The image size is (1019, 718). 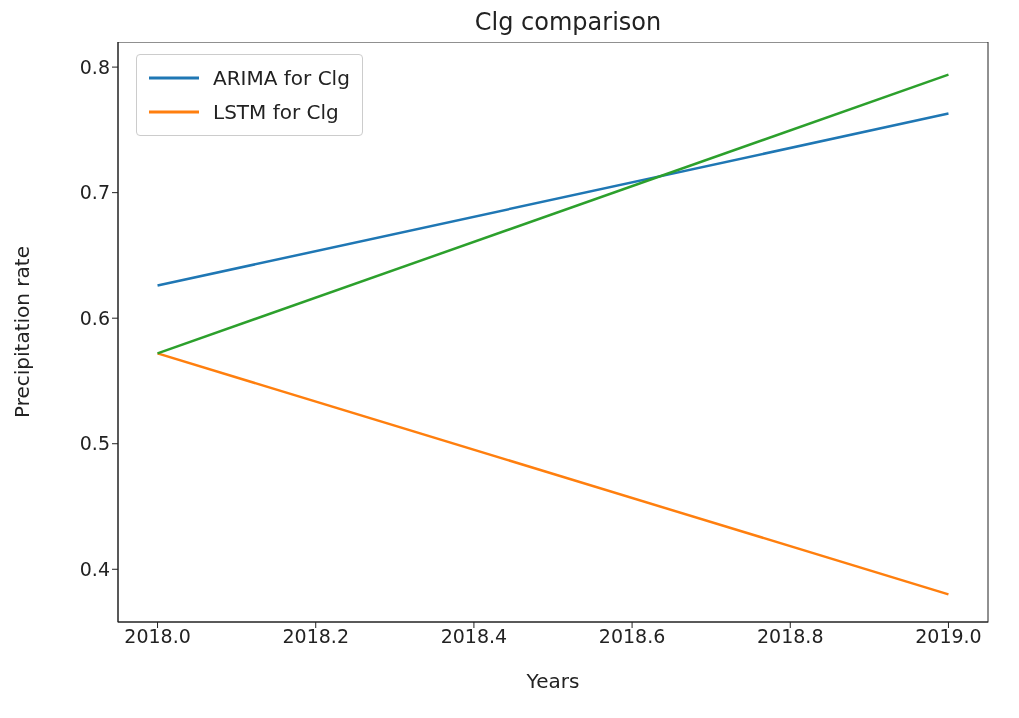 What do you see at coordinates (281, 78) in the screenshot?
I see `legend-label: ARIMA for Clg` at bounding box center [281, 78].